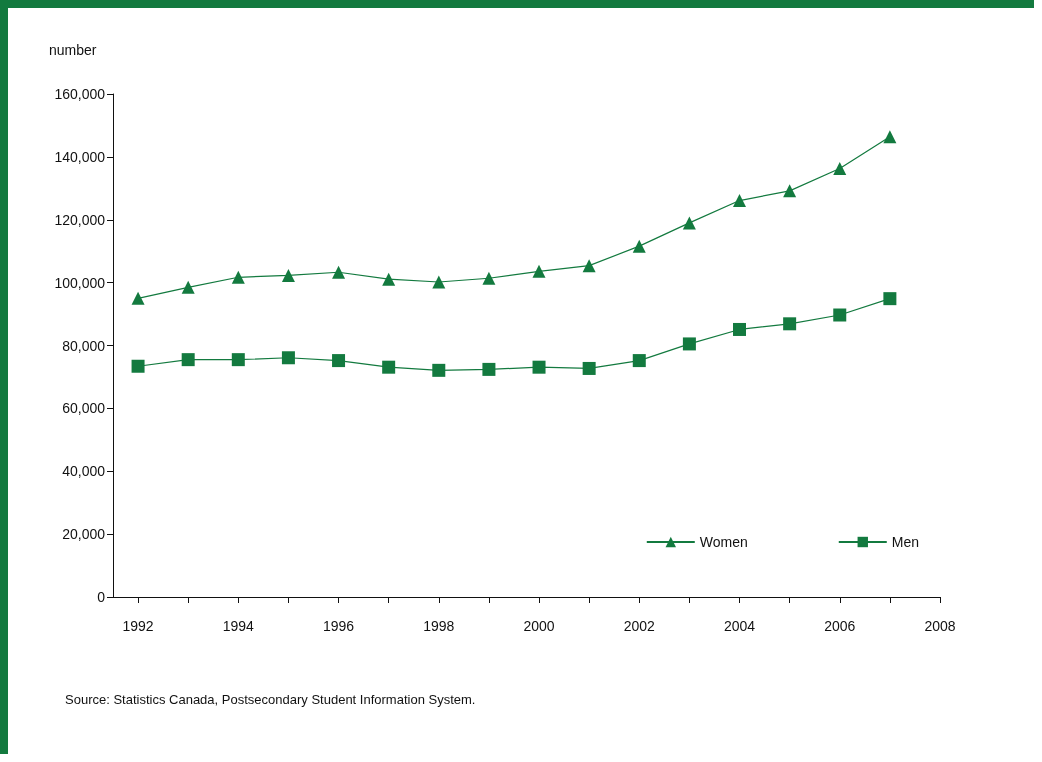  What do you see at coordinates (73, 50) in the screenshot?
I see `y-axis-title: number` at bounding box center [73, 50].